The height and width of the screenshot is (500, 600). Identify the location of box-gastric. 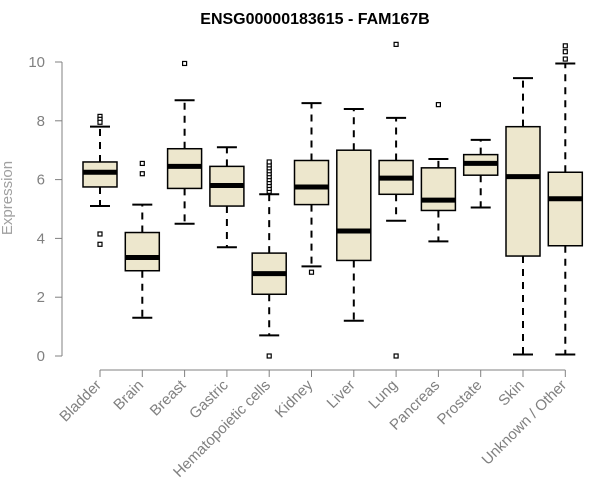
(227, 197).